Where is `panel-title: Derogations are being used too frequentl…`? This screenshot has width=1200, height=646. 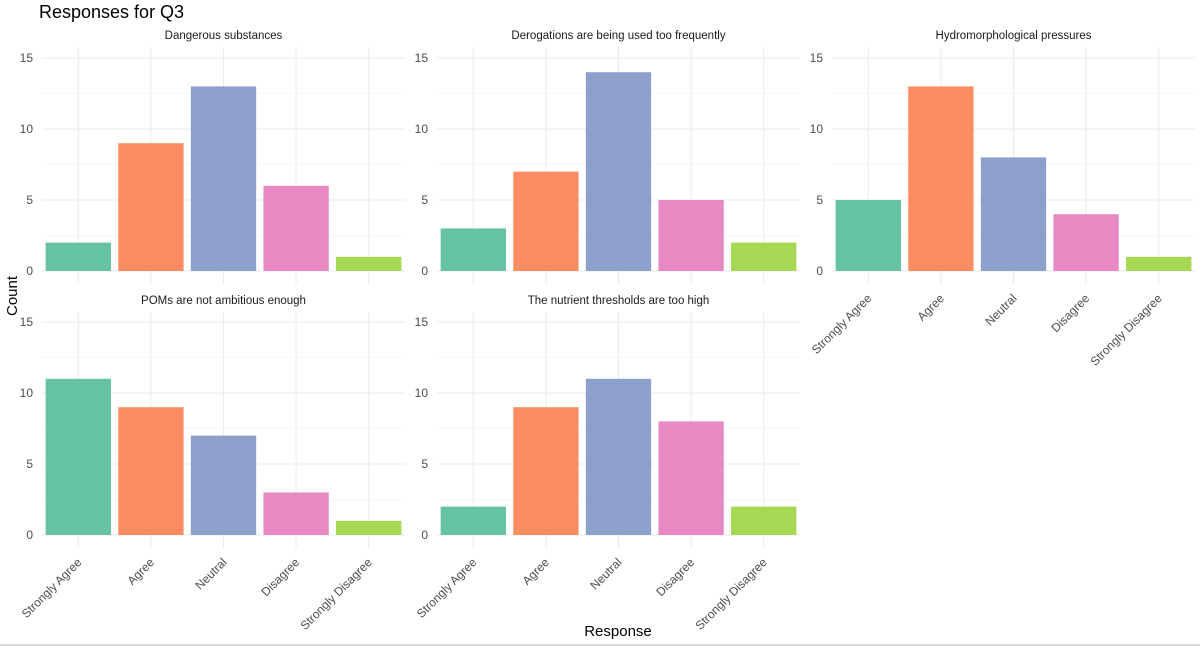
panel-title: Derogations are being used too frequentl… is located at coordinates (618, 36).